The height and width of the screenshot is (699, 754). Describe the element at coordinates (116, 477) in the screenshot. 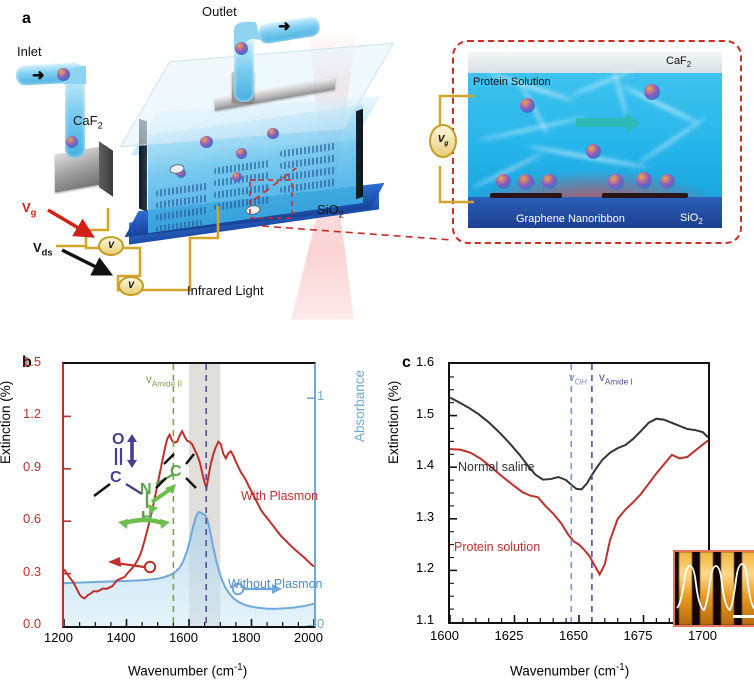

I see `atom-label-c-left: C` at that location.